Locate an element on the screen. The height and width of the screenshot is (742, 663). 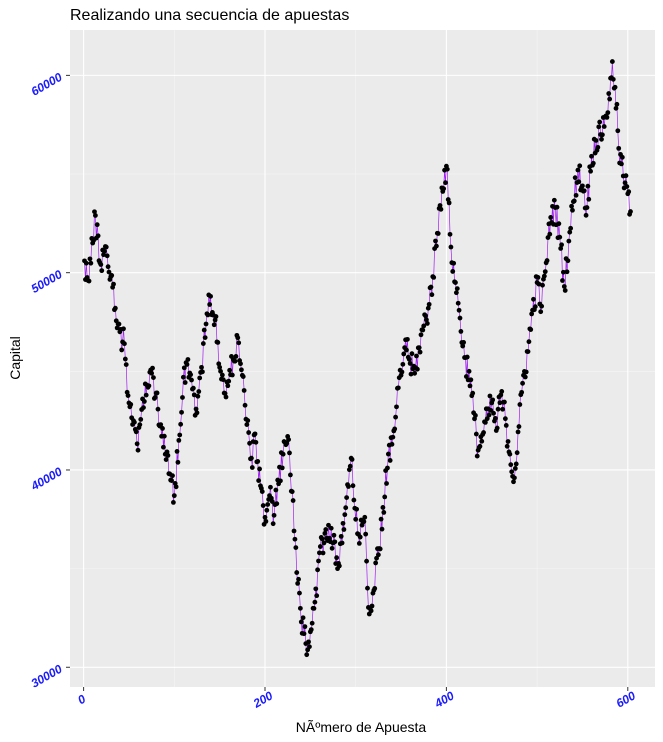
x-axis-title: NÃºmero de Apuesta is located at coordinates (361, 727).